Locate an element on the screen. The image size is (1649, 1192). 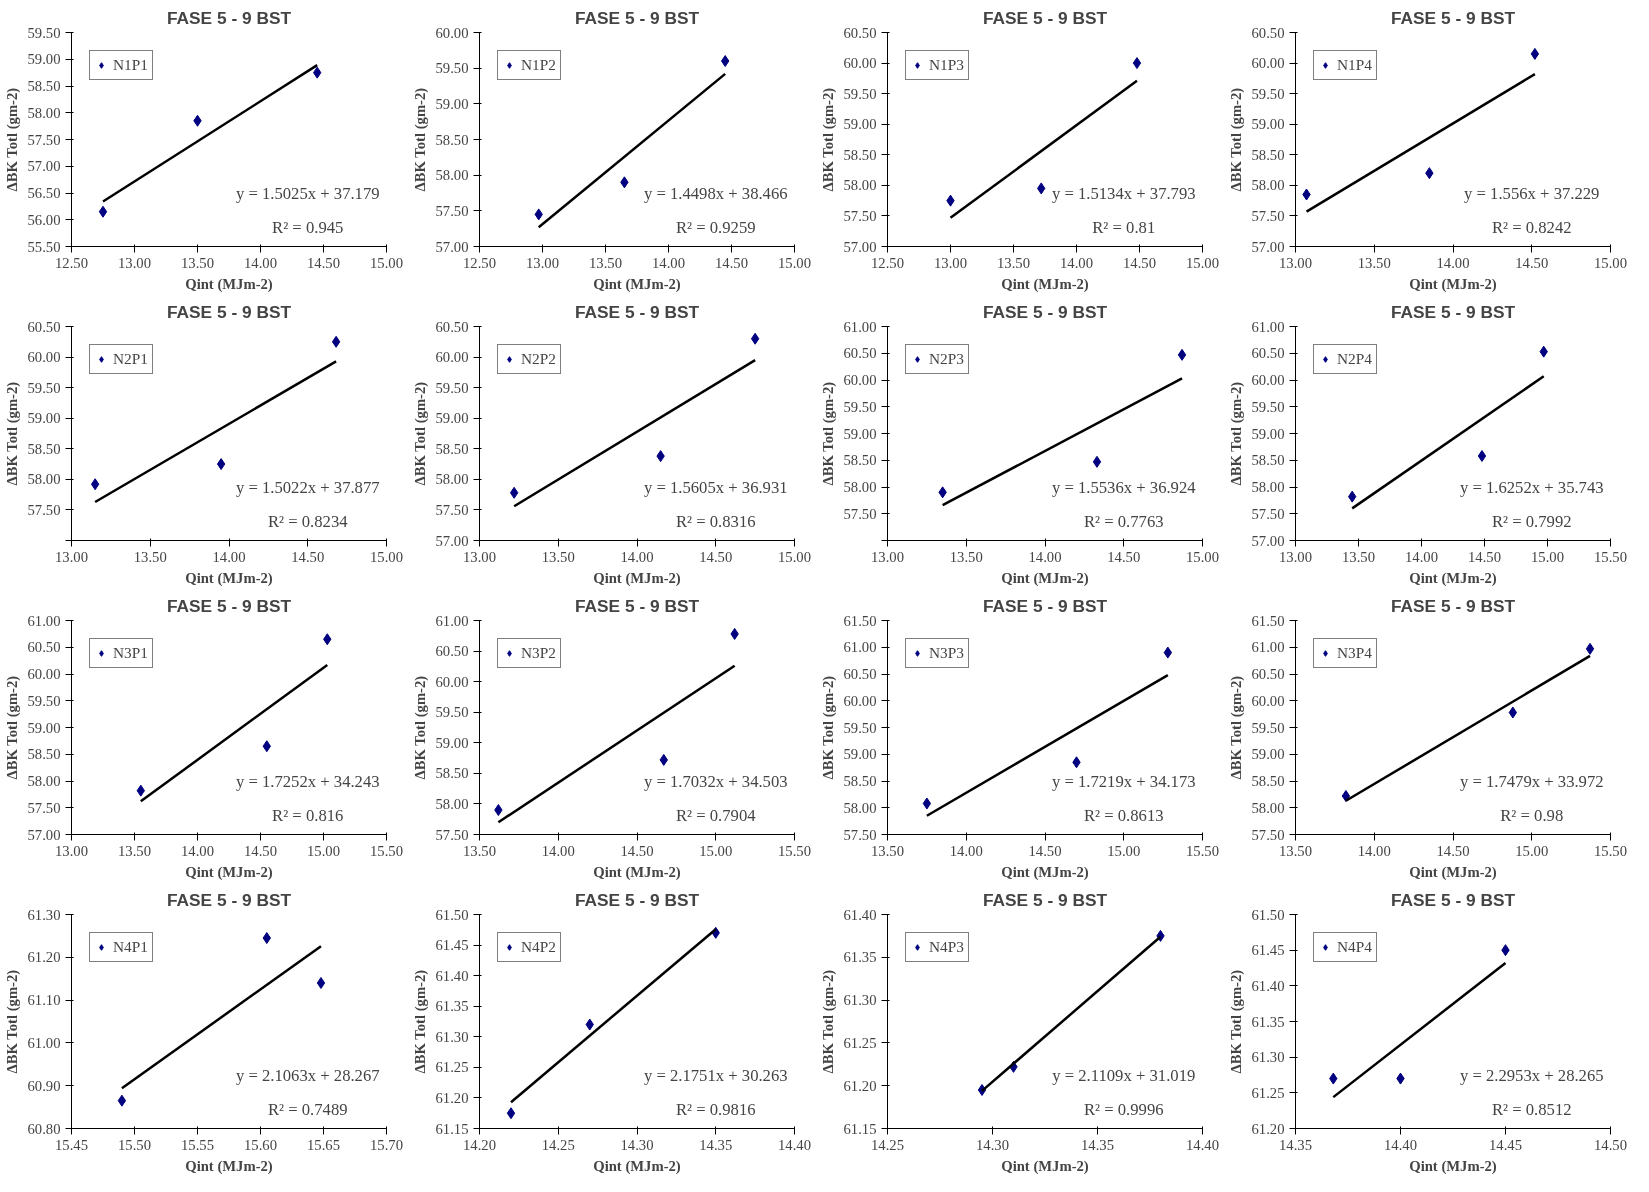
legend-label: N1P1 is located at coordinates (130, 65).